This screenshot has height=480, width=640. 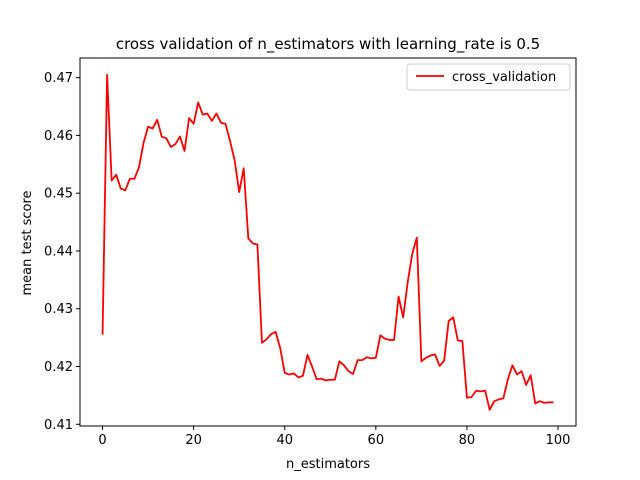 I want to click on y-tick-label: 0.42, so click(x=58, y=367).